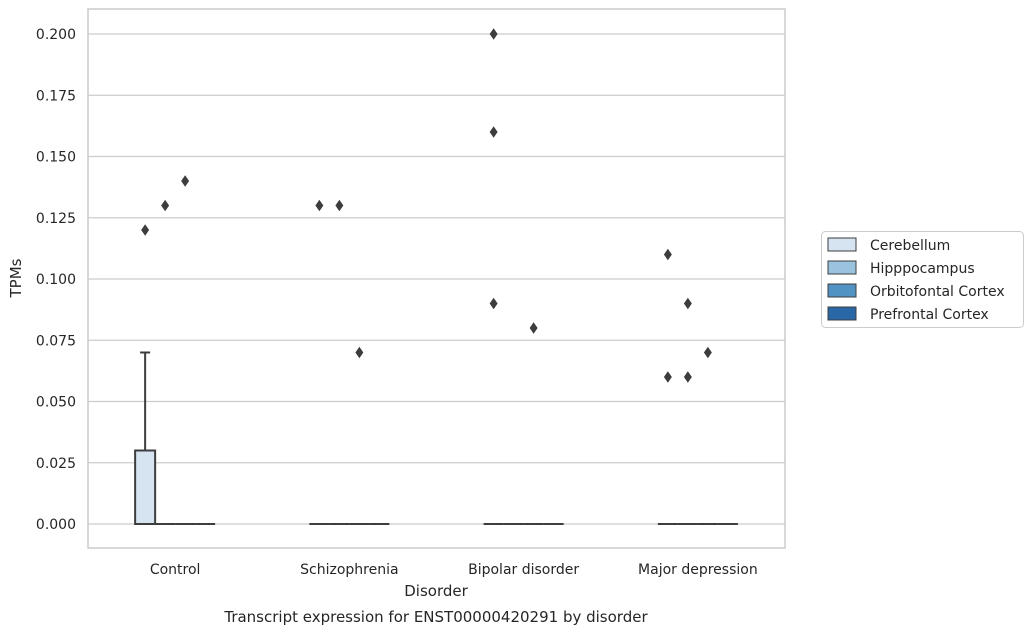 This screenshot has width=1033, height=634. Describe the element at coordinates (16, 278) in the screenshot. I see `y-axis-title: TPMs` at that location.